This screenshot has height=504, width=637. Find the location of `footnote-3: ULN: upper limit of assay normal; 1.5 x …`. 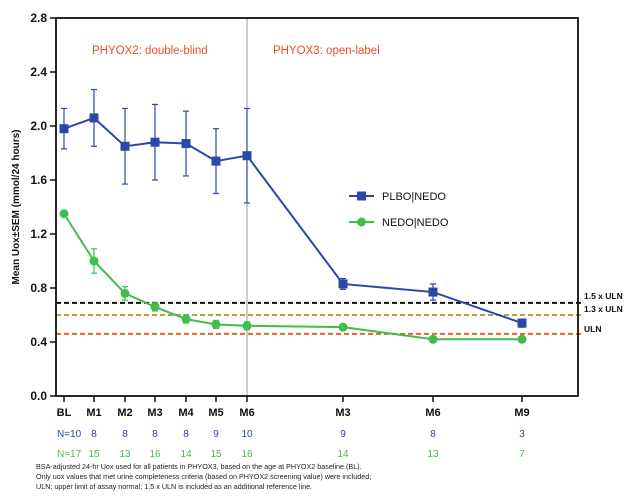

footnote-3: ULN: upper limit of assay normal; 1.5 x … is located at coordinates (174, 486).